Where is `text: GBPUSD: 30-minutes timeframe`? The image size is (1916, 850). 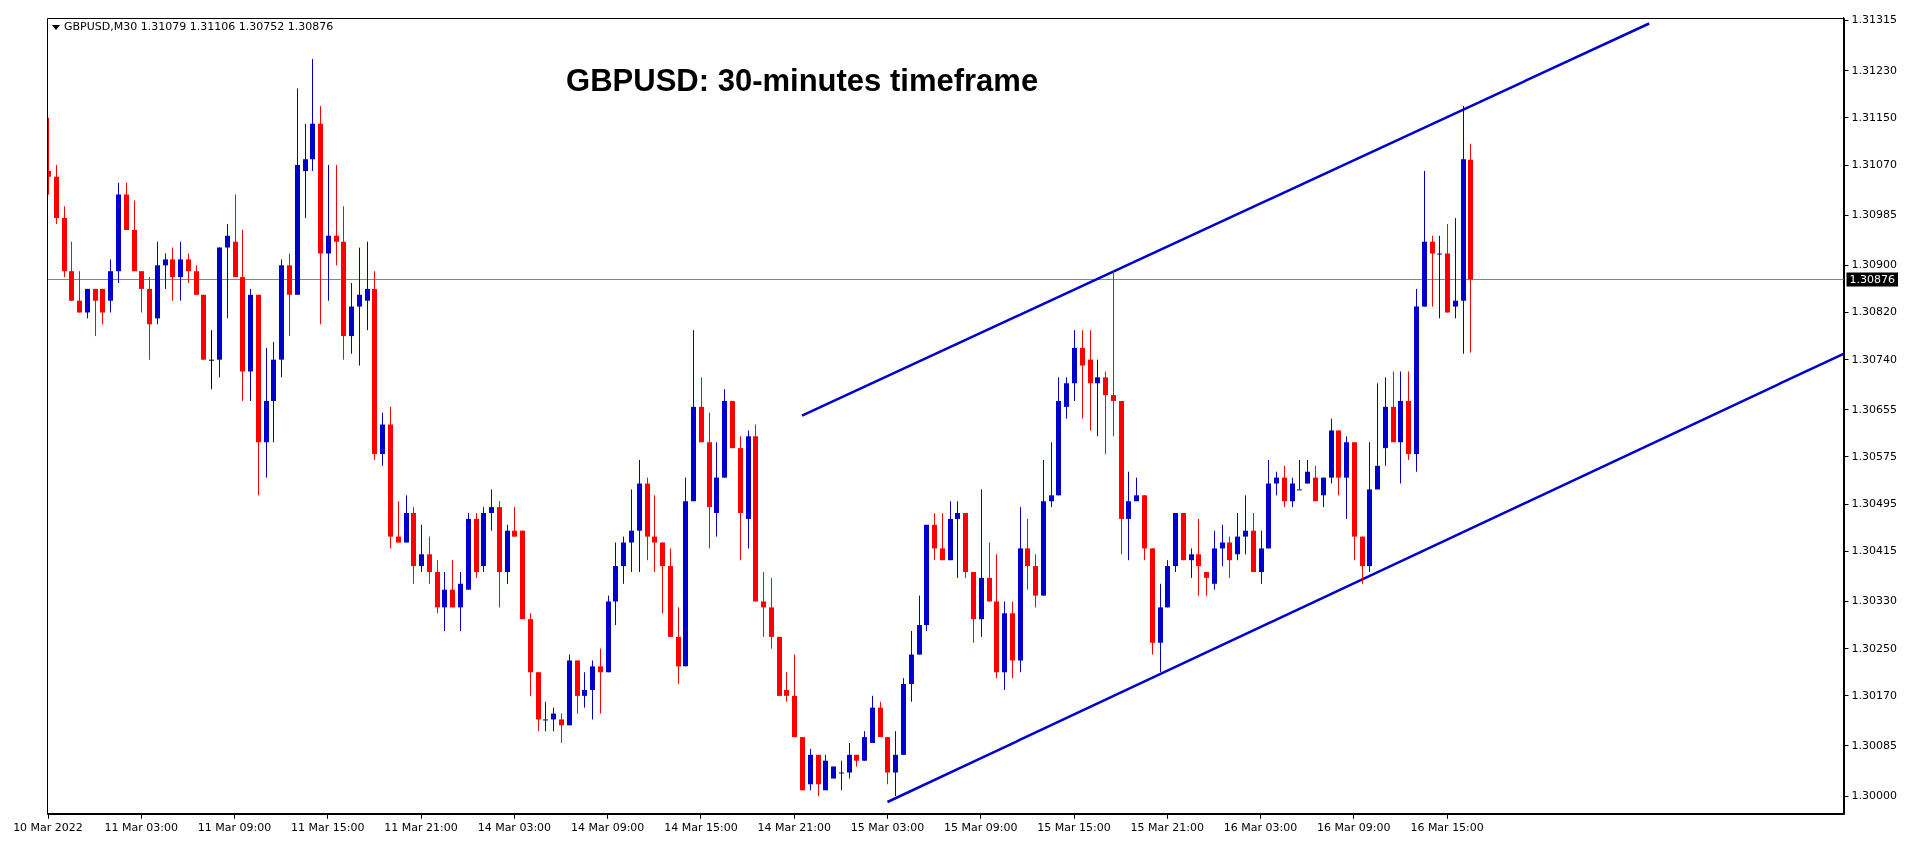
text: GBPUSD: 30-minutes timeframe is located at coordinates (802, 81).